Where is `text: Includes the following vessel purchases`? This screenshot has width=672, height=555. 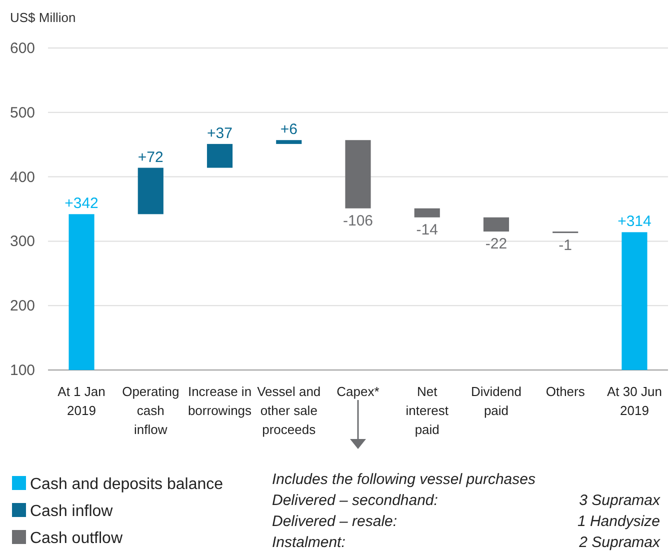 text: Includes the following vessel purchases is located at coordinates (404, 479).